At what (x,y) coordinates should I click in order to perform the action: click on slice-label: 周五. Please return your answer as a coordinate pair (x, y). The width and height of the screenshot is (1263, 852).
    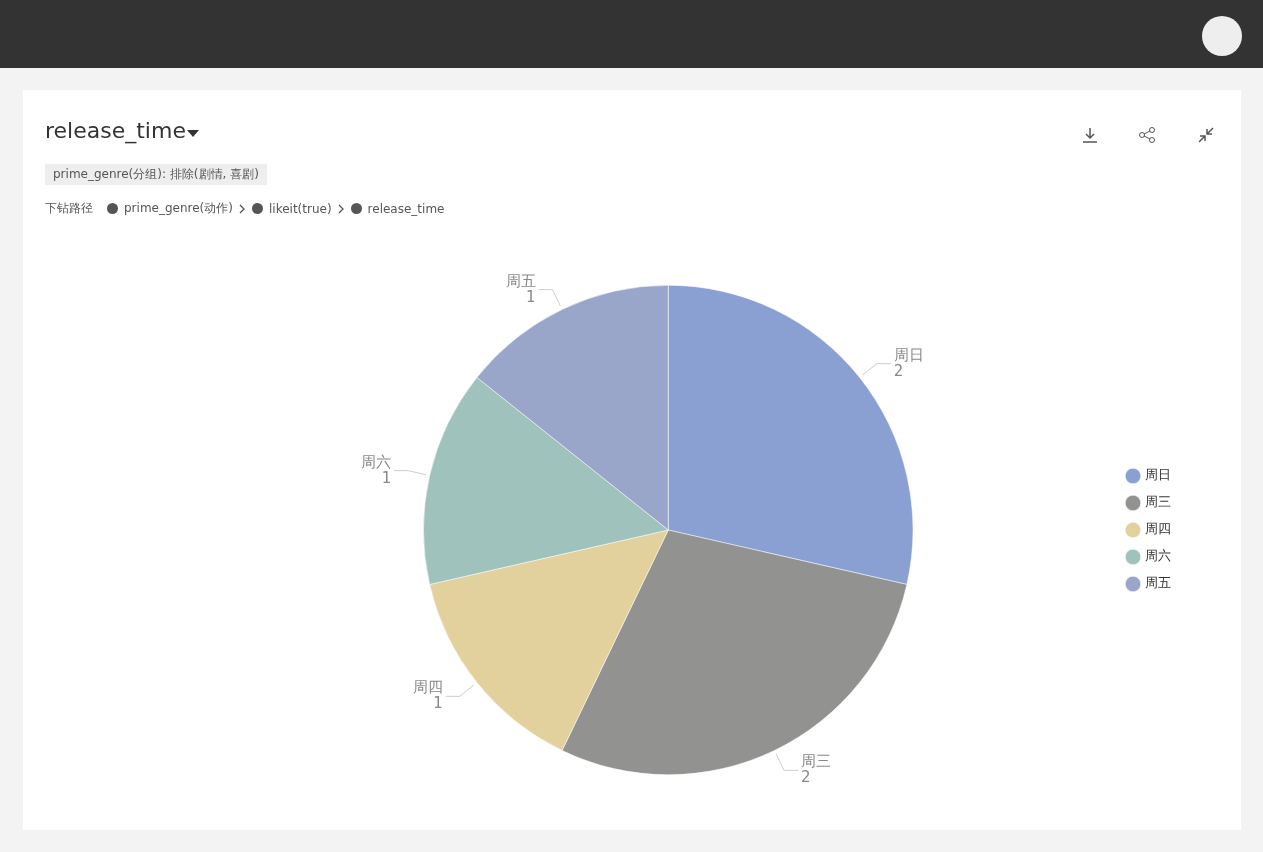
    Looking at the image, I should click on (520, 280).